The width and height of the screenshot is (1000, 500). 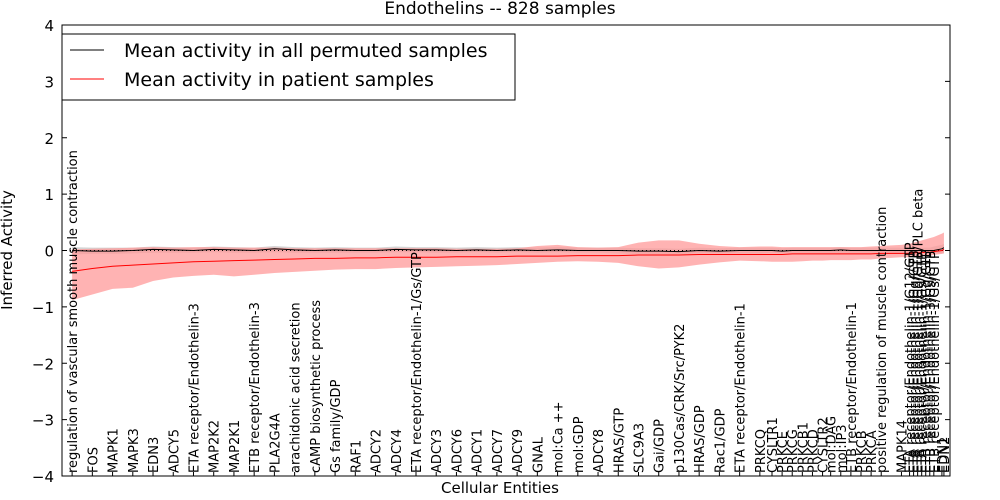 I want to click on x-tick-label: PRKCE, so click(x=783, y=452).